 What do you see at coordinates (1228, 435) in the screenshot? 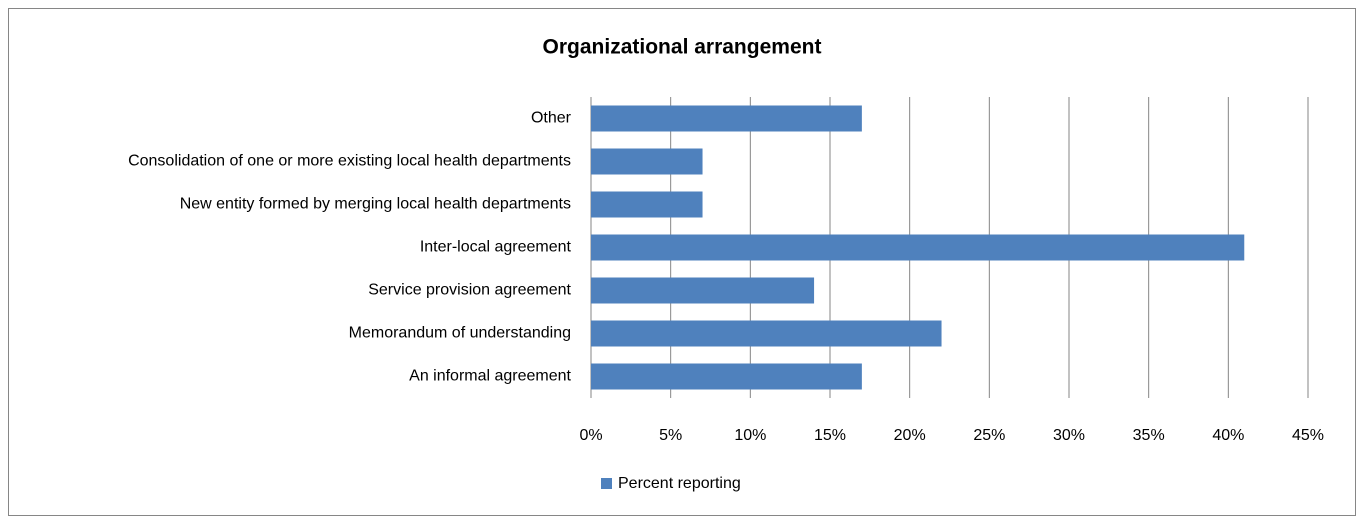
I see `x-tick-label: 40%` at bounding box center [1228, 435].